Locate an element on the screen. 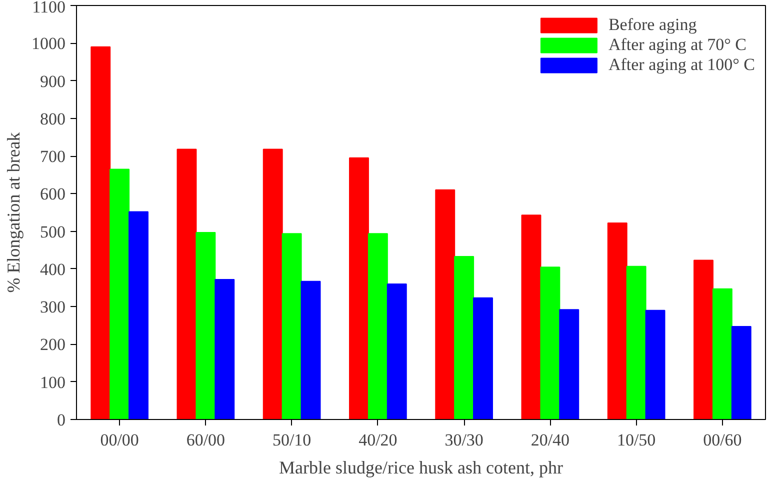 This screenshot has width=781, height=488. x-axis-title: Marble sludge/rice husk ash cotent, phr is located at coordinates (421, 468).